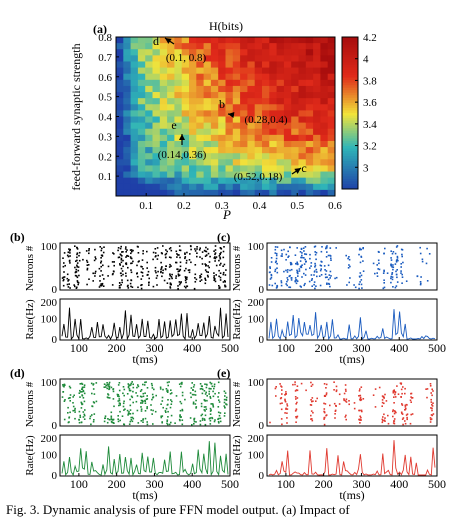 Image resolution: width=474 pixels, height=520 pixels. Describe the element at coordinates (55, 290) in the screenshot. I see `raster-ytick-label: 0` at that location.